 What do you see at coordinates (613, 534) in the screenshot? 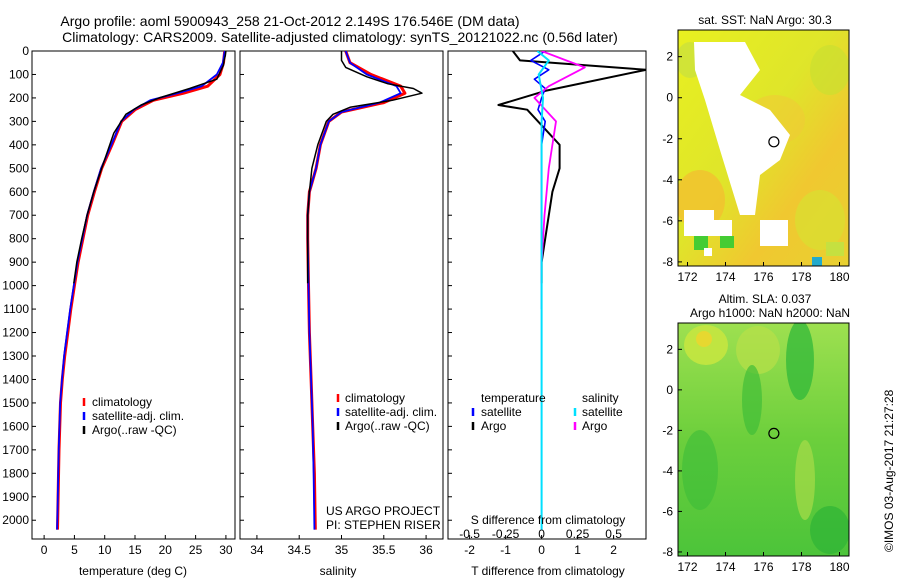
I see `x2-tick-label: 0.5` at bounding box center [613, 534].